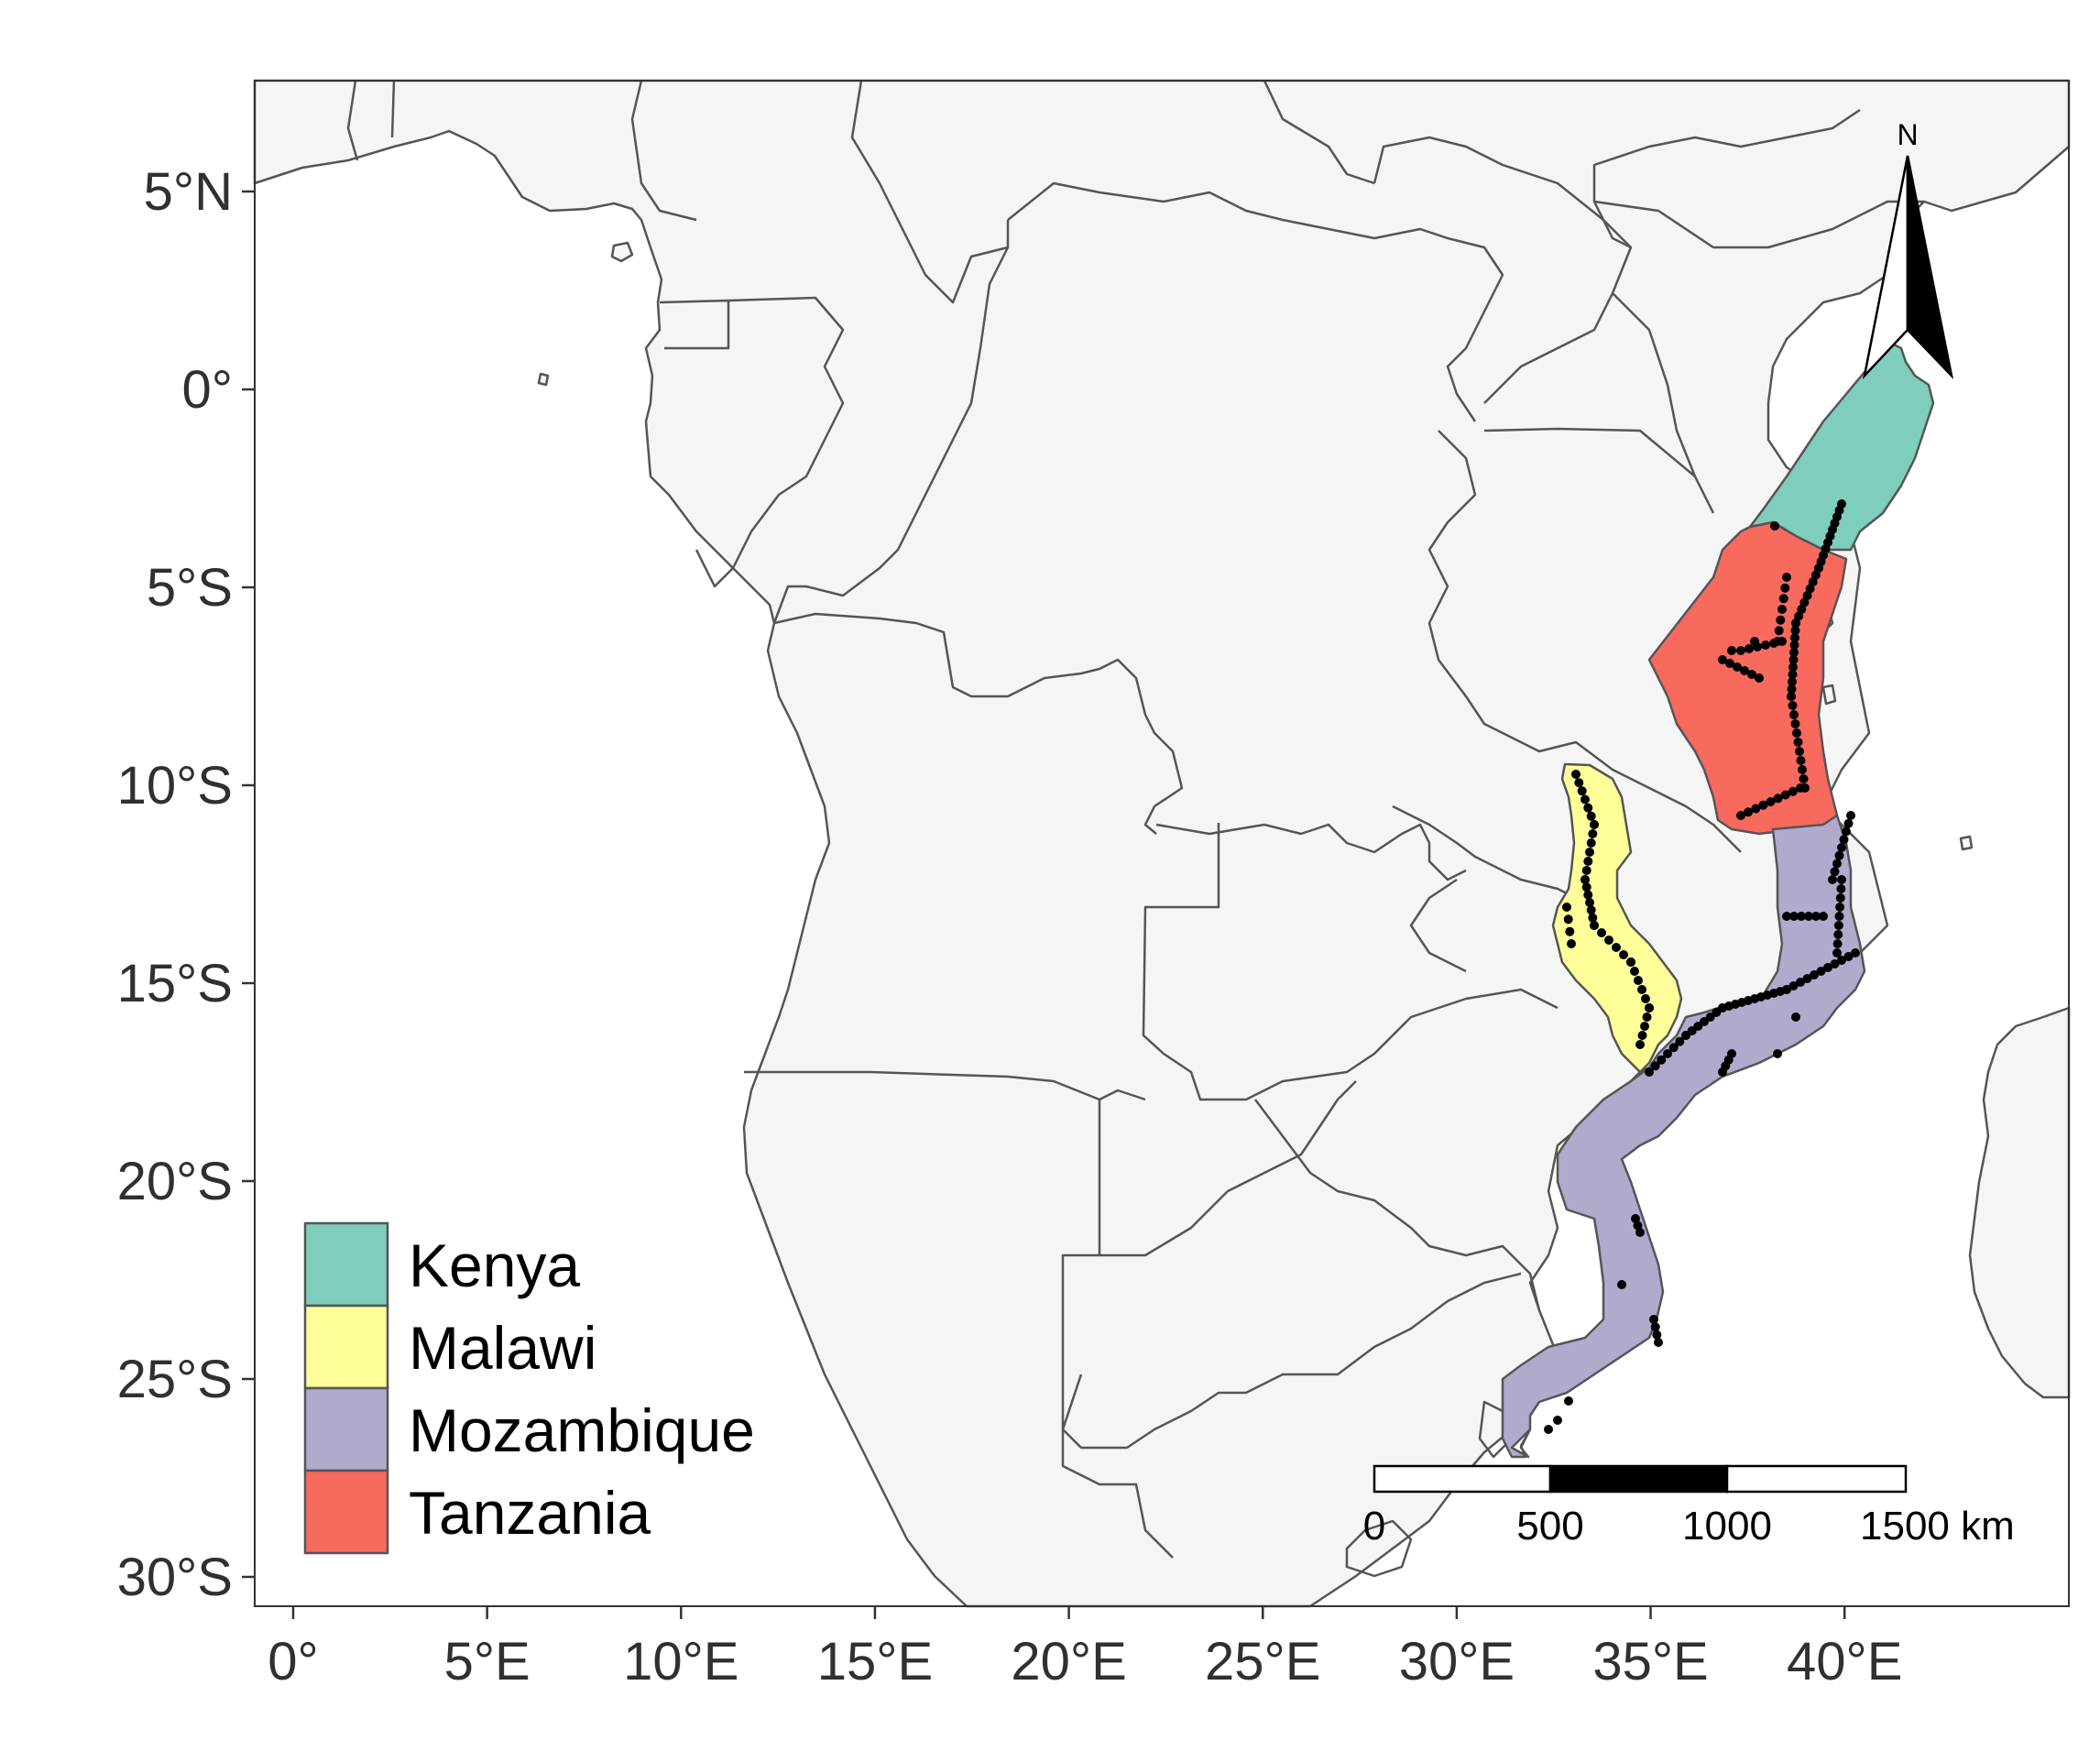 This screenshot has width=2100, height=1762. I want to click on x-axis-tick-label: 15°E, so click(875, 1661).